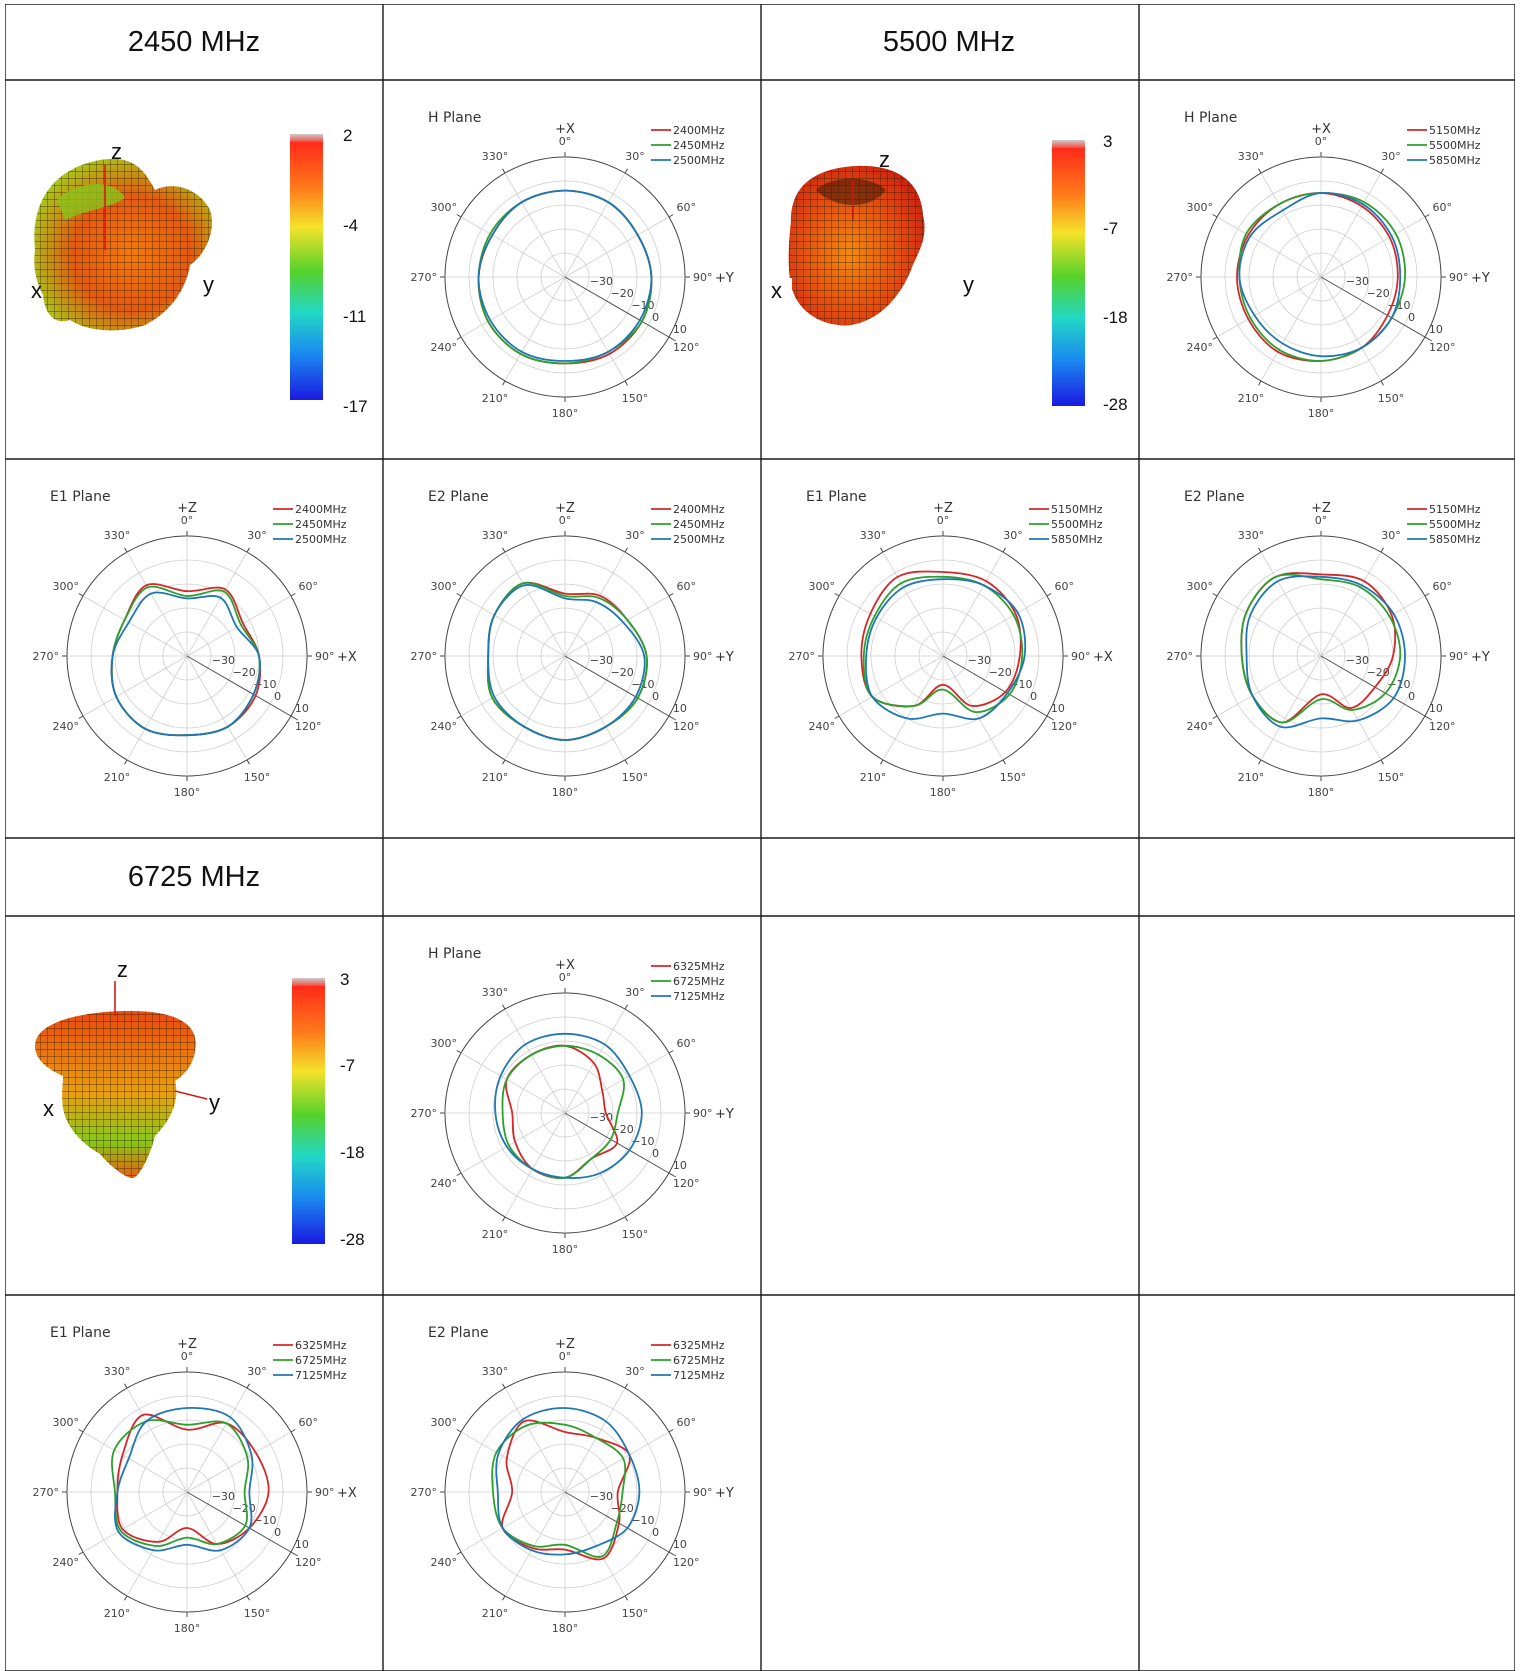 This screenshot has width=1521, height=1671. What do you see at coordinates (200, 1103) in the screenshot?
I see `pattern-3d-6725: z x y 3 -7 -18 -28` at bounding box center [200, 1103].